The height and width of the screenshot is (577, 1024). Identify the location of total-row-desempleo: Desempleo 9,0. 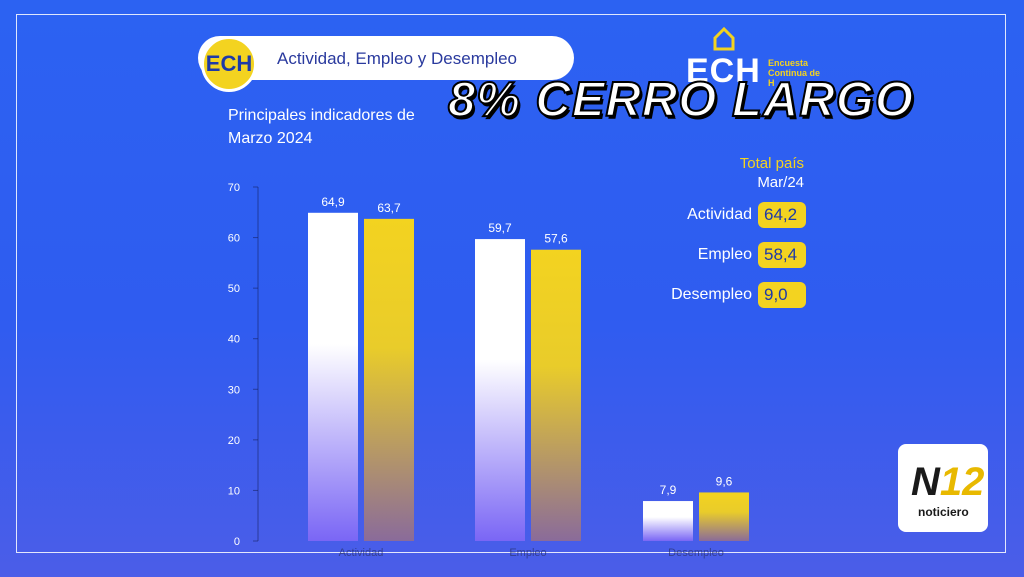
(738, 295).